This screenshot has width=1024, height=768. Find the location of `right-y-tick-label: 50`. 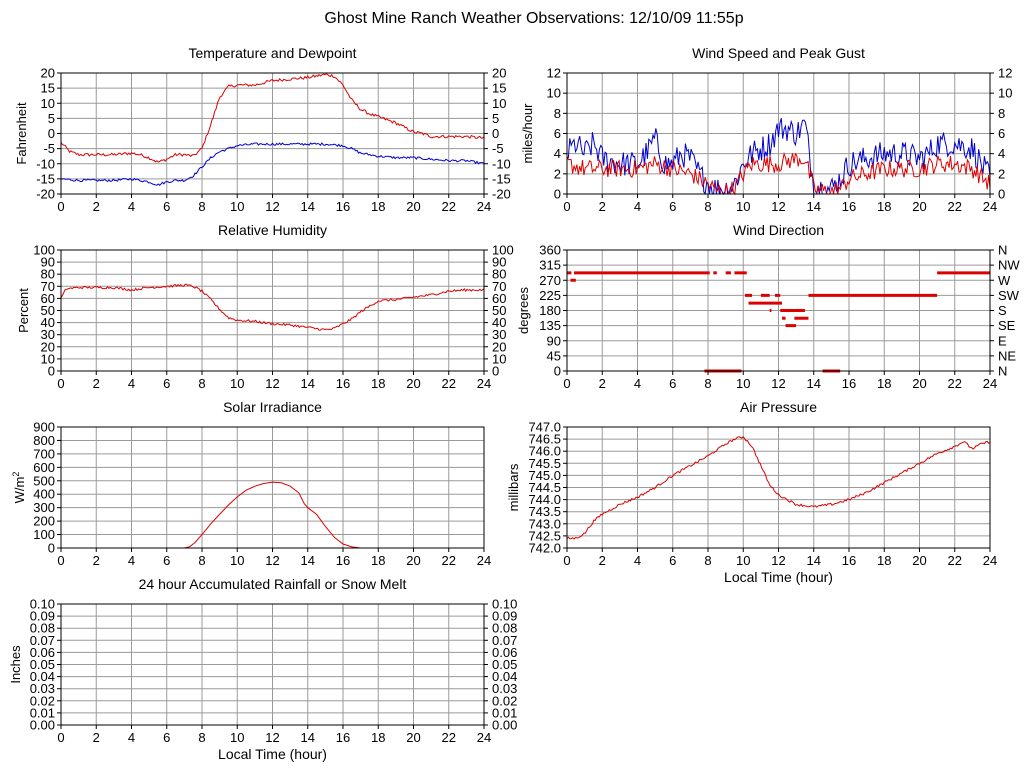

right-y-tick-label: 50 is located at coordinates (499, 310).